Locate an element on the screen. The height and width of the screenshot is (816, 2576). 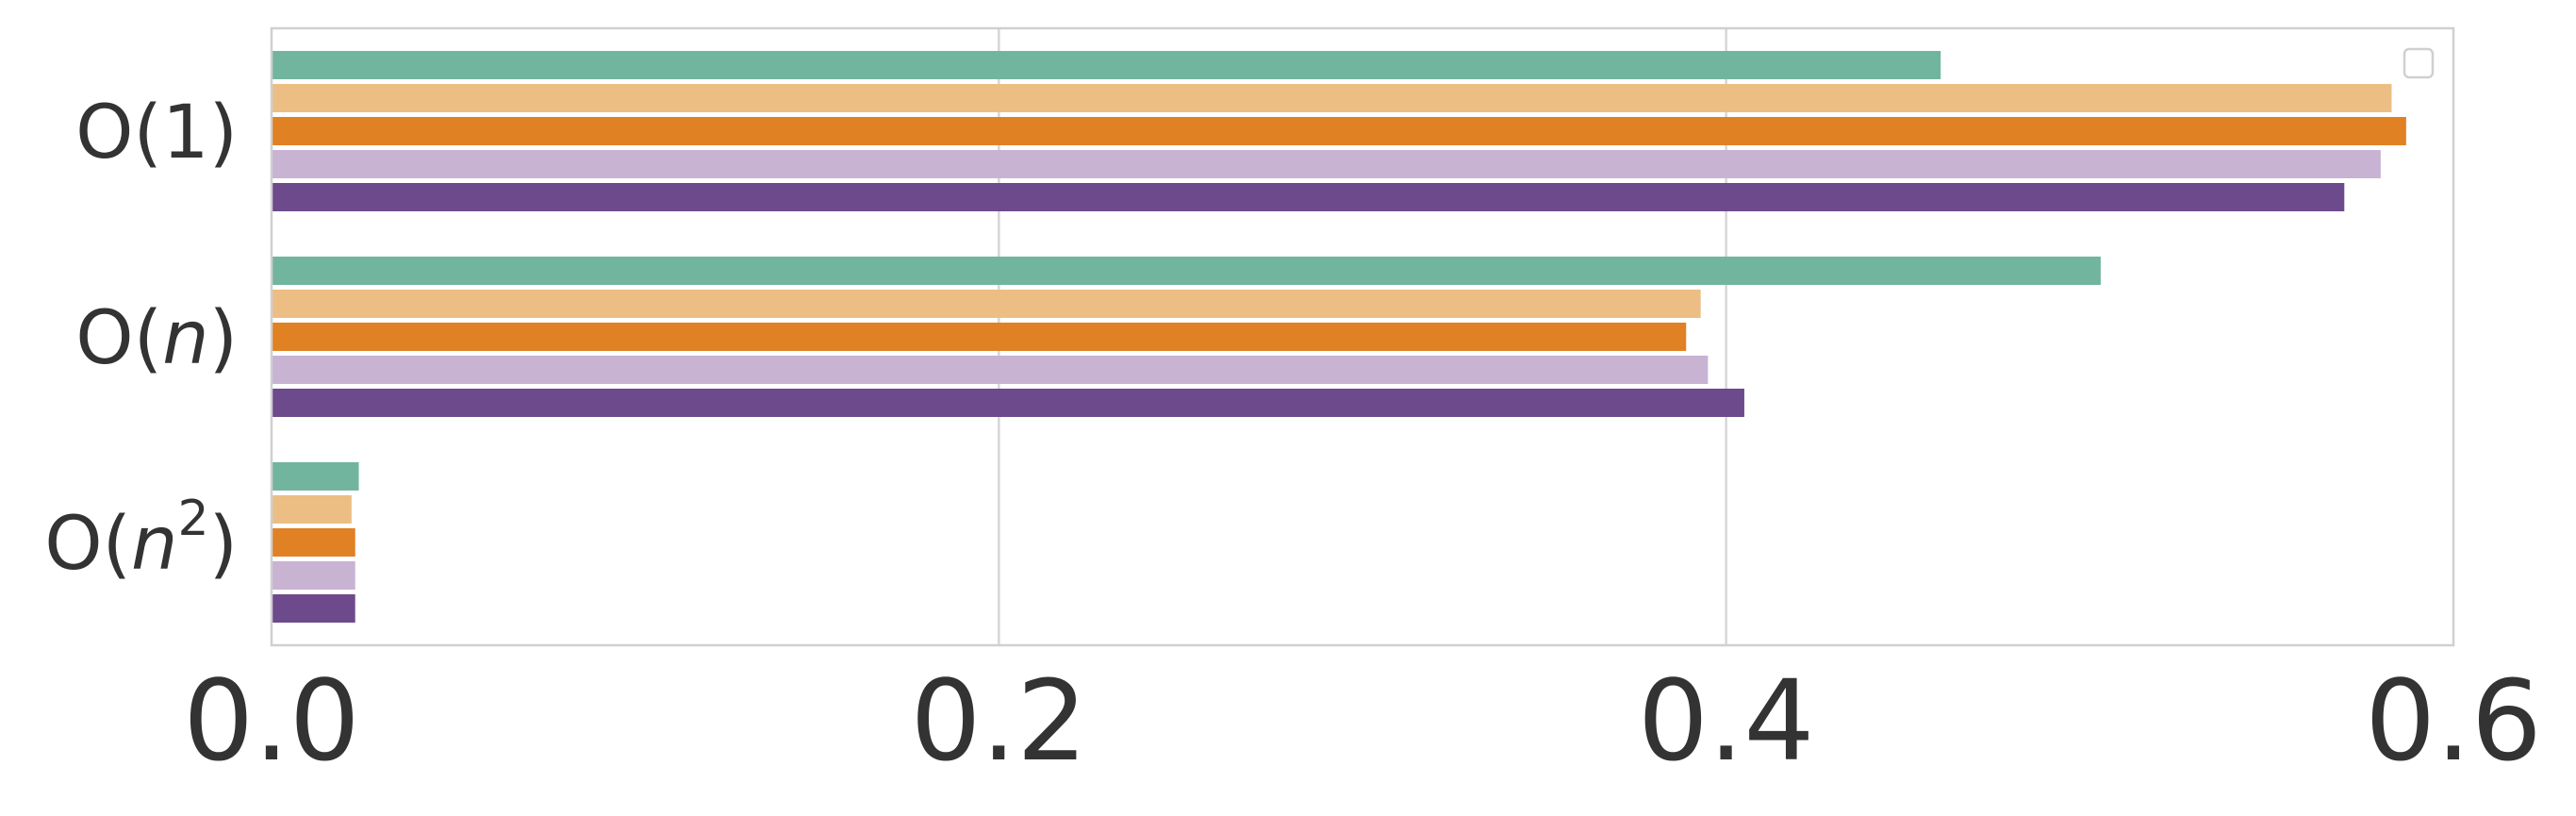
x-tick-label: 0.4 is located at coordinates (1726, 721).